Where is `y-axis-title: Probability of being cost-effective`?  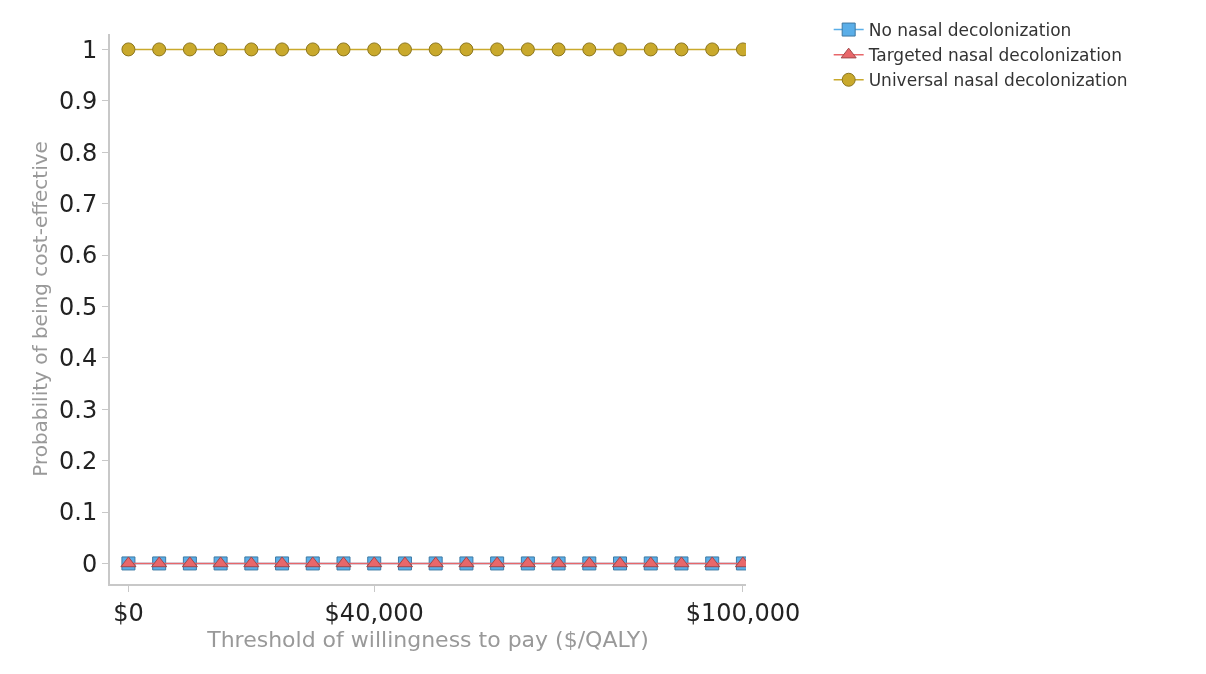 y-axis-title: Probability of being cost-effective is located at coordinates (40, 309).